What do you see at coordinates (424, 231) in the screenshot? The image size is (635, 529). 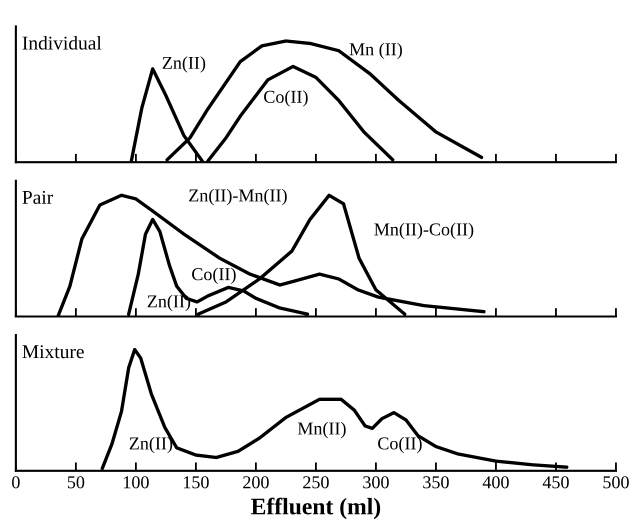 I see `annotation: Mn(II)-Co(II)` at bounding box center [424, 231].